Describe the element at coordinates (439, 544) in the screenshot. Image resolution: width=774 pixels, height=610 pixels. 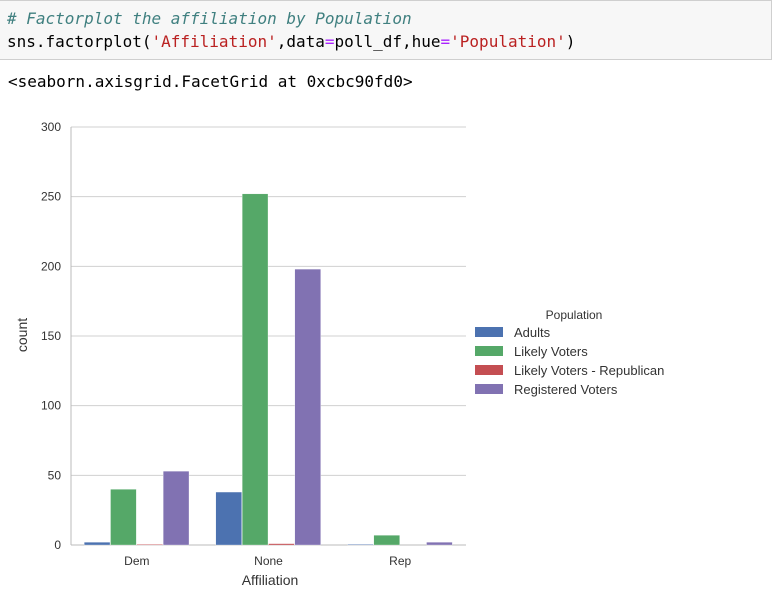
I see `bar-registered-voters-rep` at that location.